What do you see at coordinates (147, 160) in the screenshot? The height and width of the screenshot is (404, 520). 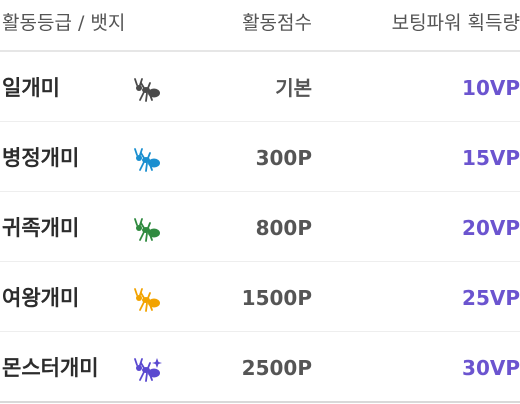 I see `ant-icon-blue` at bounding box center [147, 160].